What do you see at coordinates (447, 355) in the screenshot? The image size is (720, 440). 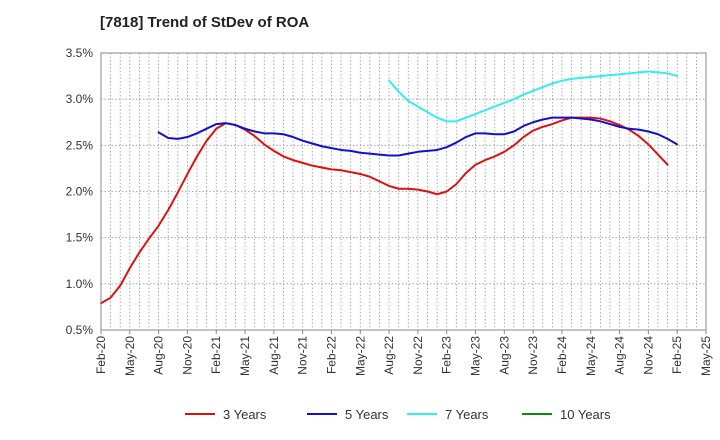 I see `x-tick-label: Feb-23` at bounding box center [447, 355].